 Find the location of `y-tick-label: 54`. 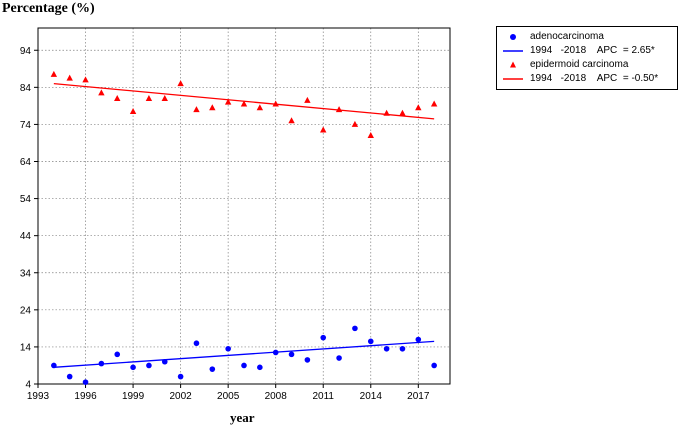

y-tick-label: 54 is located at coordinates (26, 199).